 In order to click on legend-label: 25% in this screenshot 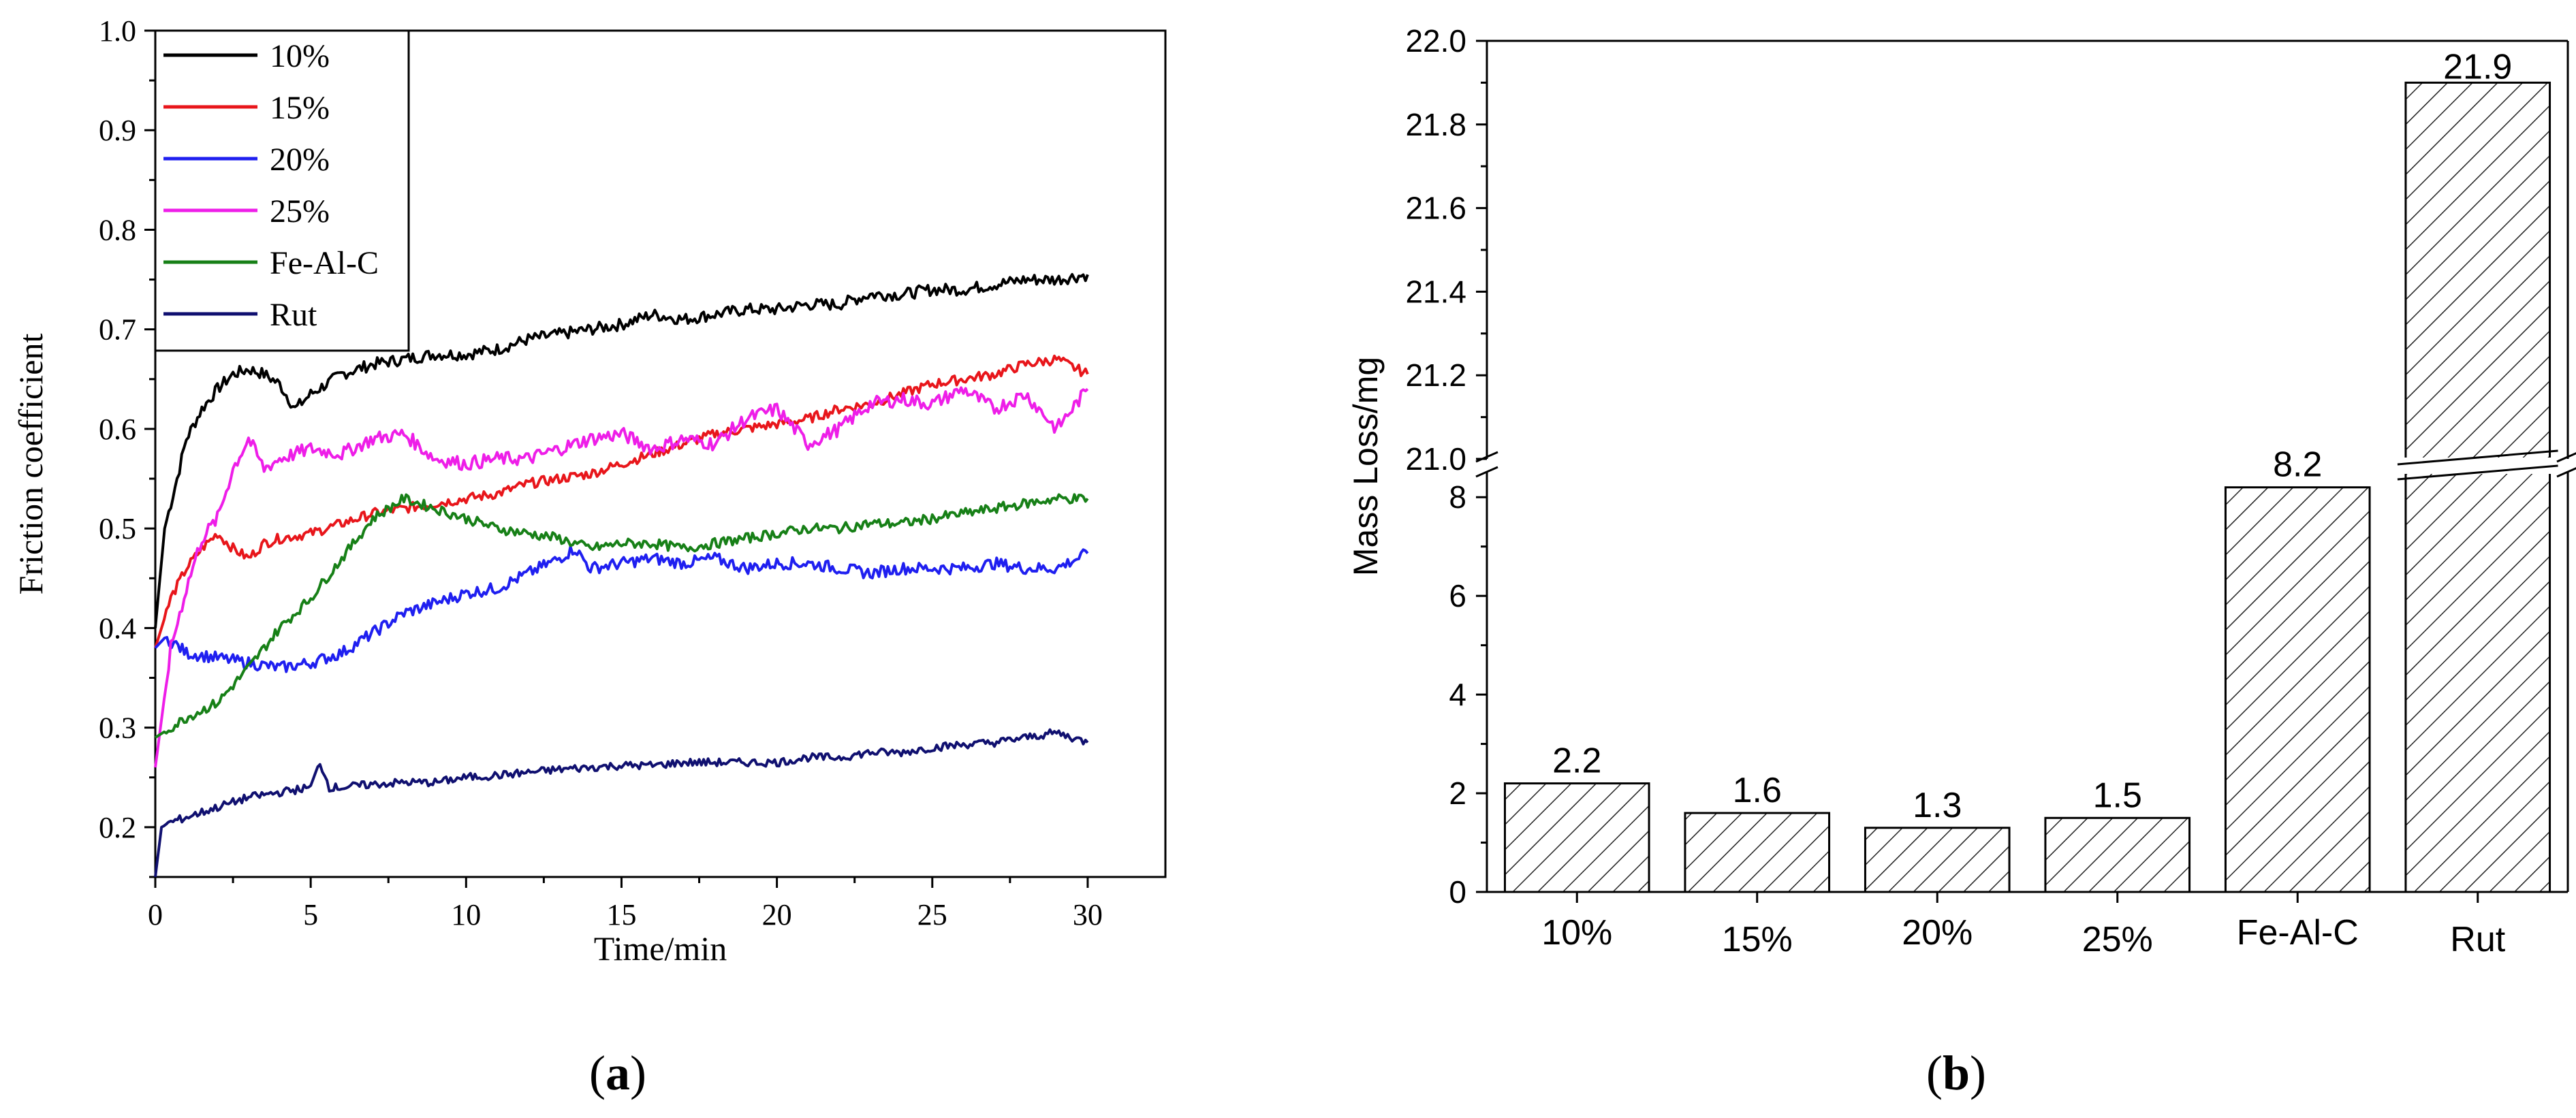, I will do `click(300, 211)`.